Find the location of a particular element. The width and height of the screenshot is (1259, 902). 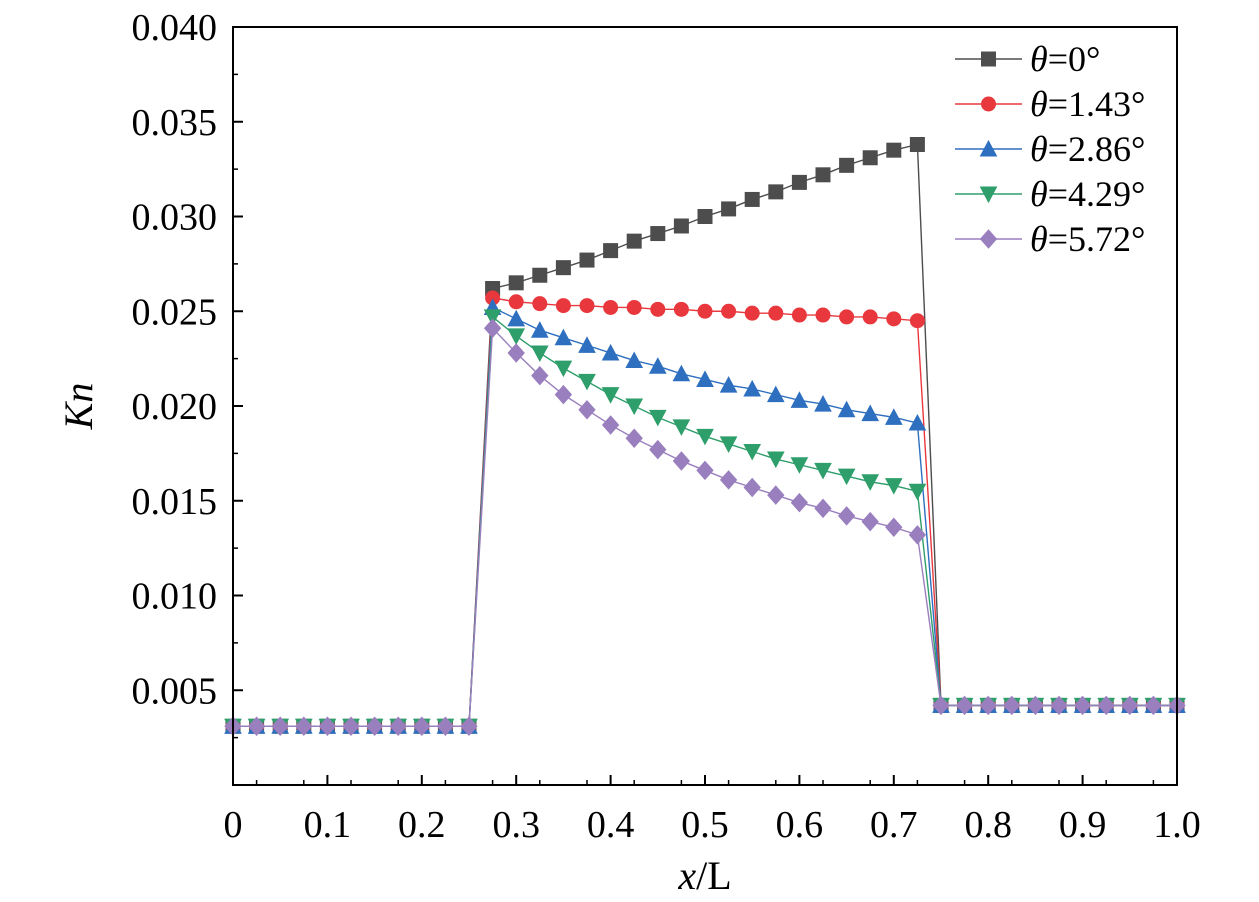

legend-item: θ=0° is located at coordinates (1027, 59).